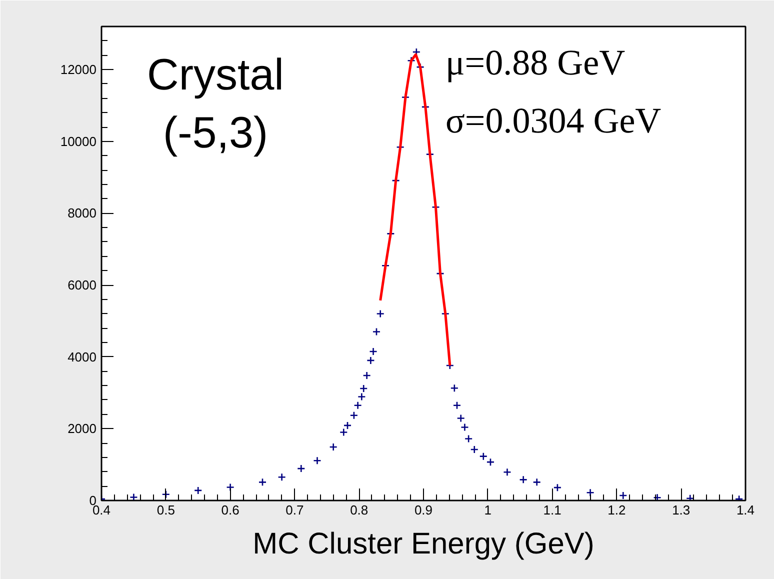 Image resolution: width=774 pixels, height=579 pixels. Describe the element at coordinates (82, 285) in the screenshot. I see `y-tick-label: 6000` at that location.